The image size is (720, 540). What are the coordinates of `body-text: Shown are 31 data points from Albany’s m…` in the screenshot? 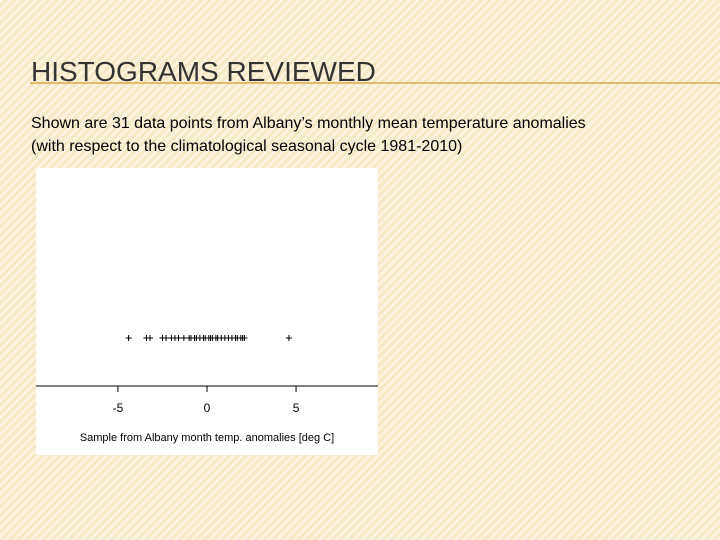 It's located at (308, 123).